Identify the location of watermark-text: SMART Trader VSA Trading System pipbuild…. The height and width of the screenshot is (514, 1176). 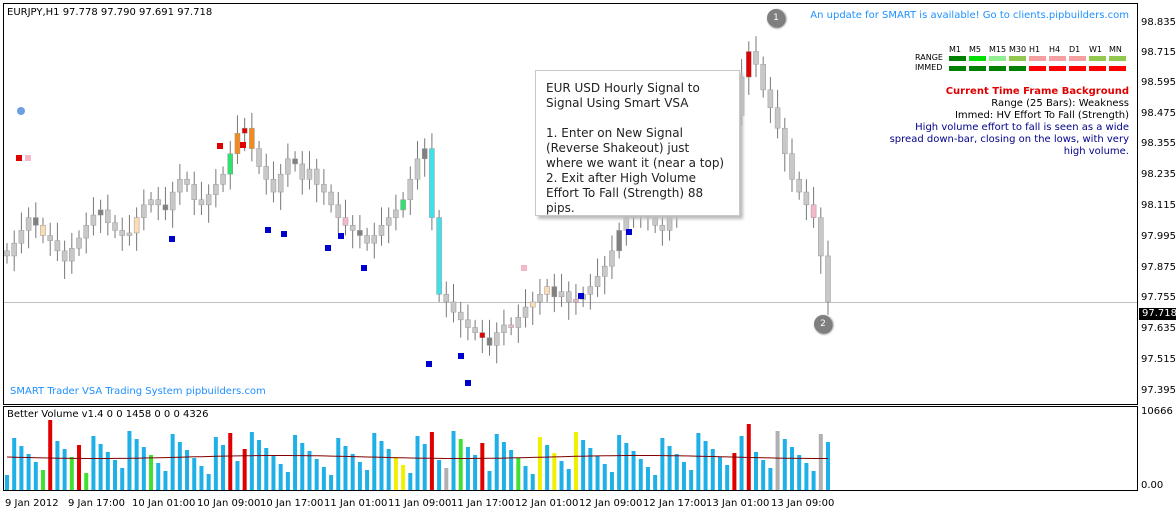
(138, 391).